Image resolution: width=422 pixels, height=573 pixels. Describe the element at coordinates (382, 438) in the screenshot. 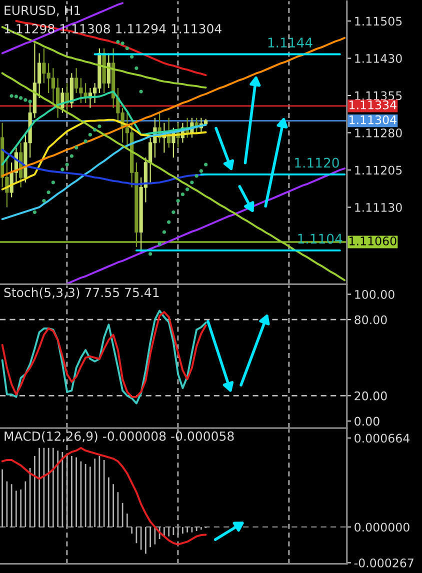

I see `y-tick-label: 0.000664` at that location.